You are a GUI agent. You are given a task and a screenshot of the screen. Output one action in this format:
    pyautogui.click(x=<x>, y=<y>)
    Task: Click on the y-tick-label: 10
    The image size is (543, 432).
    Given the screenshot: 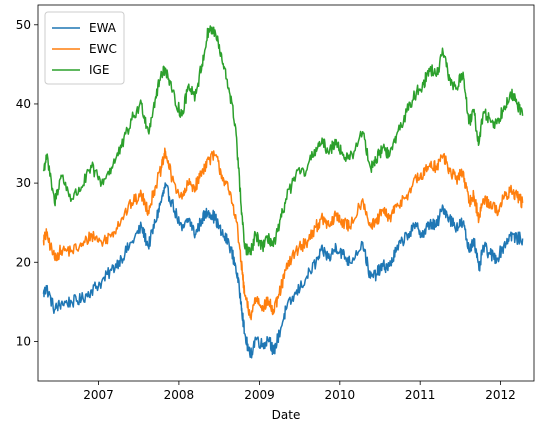 What is the action you would take?
    pyautogui.click(x=23, y=341)
    